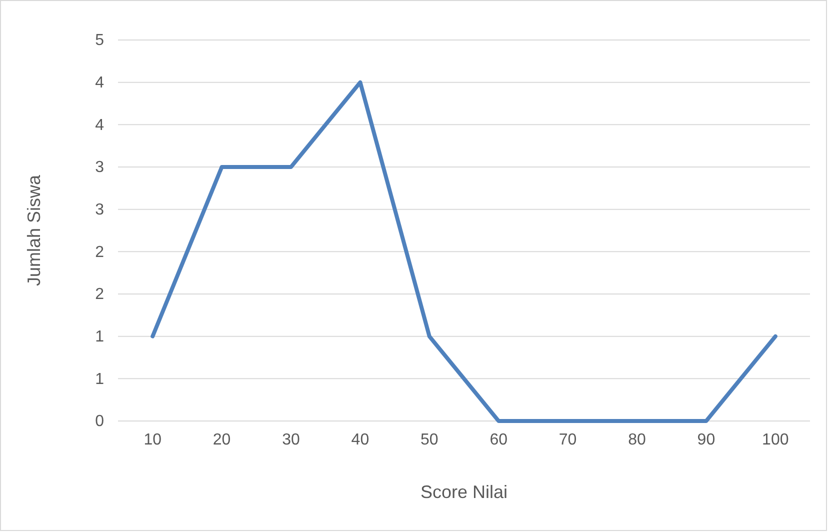  Describe the element at coordinates (429, 439) in the screenshot. I see `x-tick-label: 50` at that location.